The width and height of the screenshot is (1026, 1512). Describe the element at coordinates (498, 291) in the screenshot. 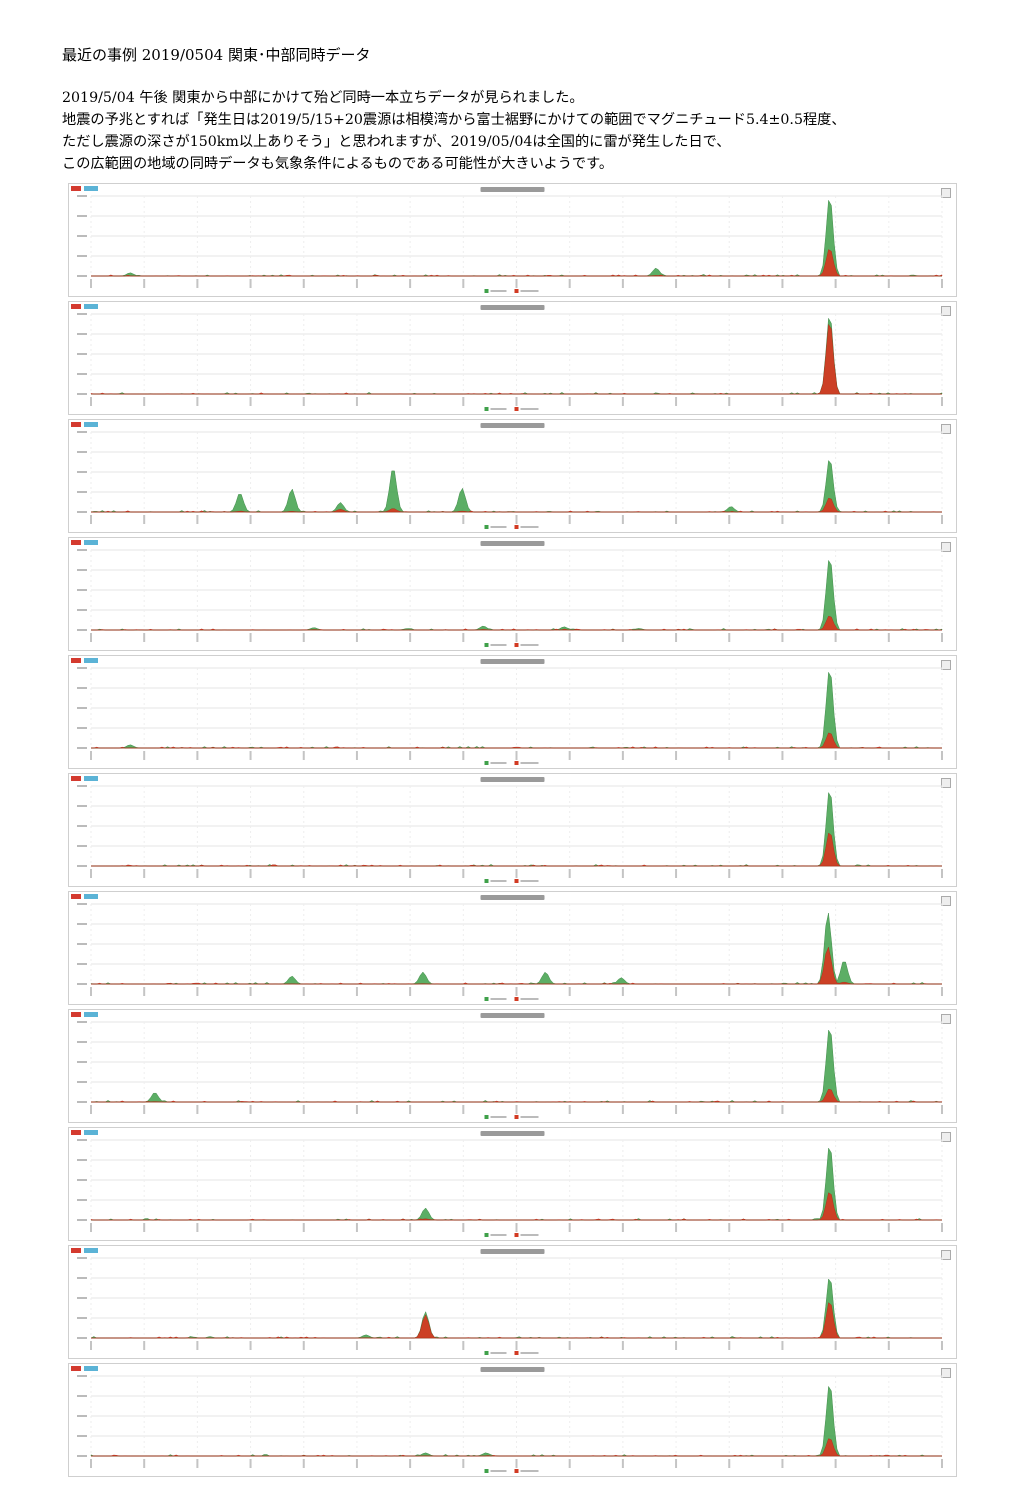

I see `legend-label-a` at that location.